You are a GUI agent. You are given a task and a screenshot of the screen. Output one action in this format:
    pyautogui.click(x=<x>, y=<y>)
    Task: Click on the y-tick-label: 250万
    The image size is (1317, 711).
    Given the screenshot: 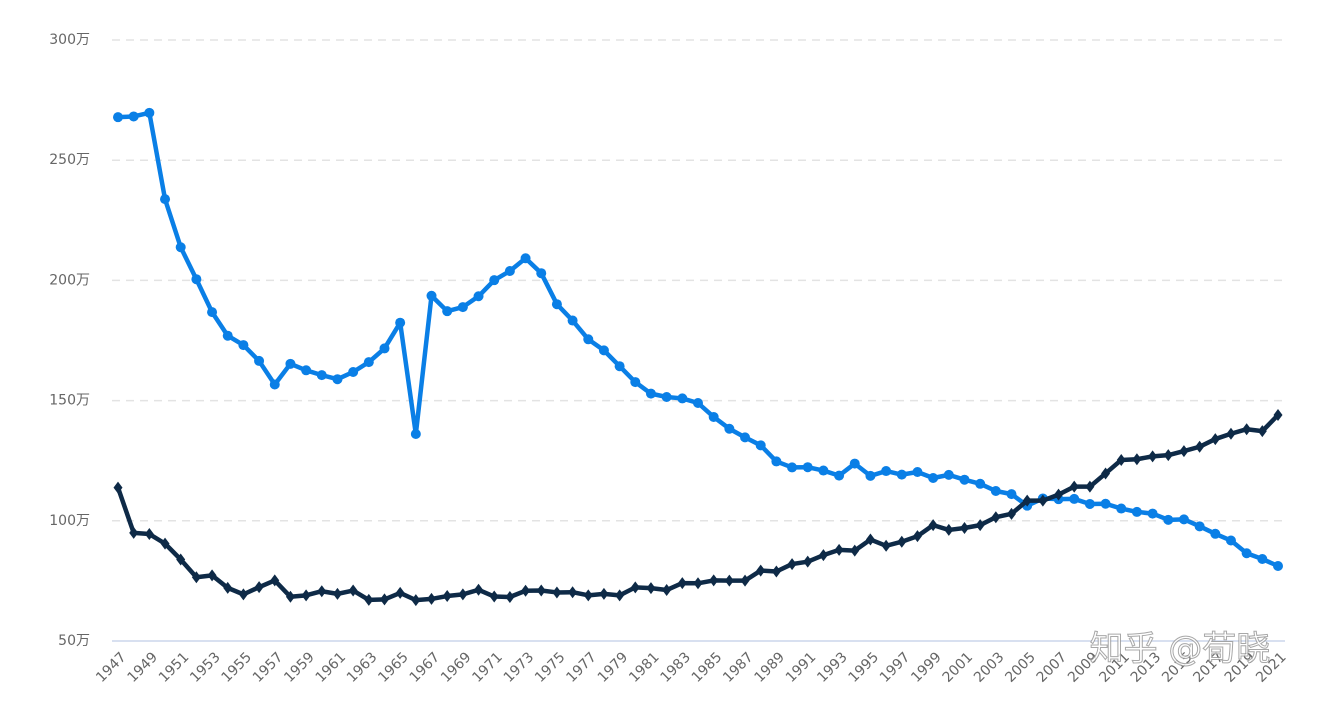 What is the action you would take?
    pyautogui.click(x=69, y=160)
    